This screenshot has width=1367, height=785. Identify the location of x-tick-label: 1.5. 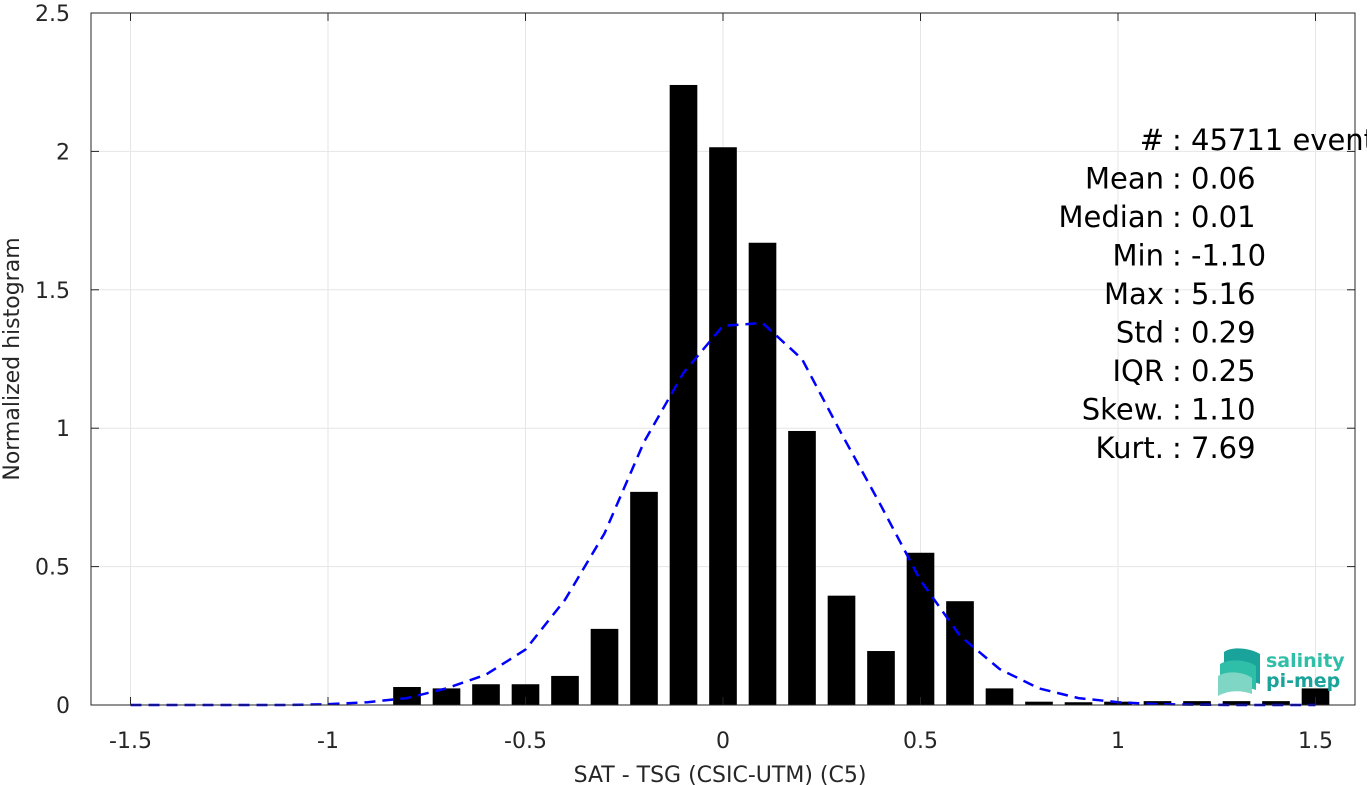
(1315, 741).